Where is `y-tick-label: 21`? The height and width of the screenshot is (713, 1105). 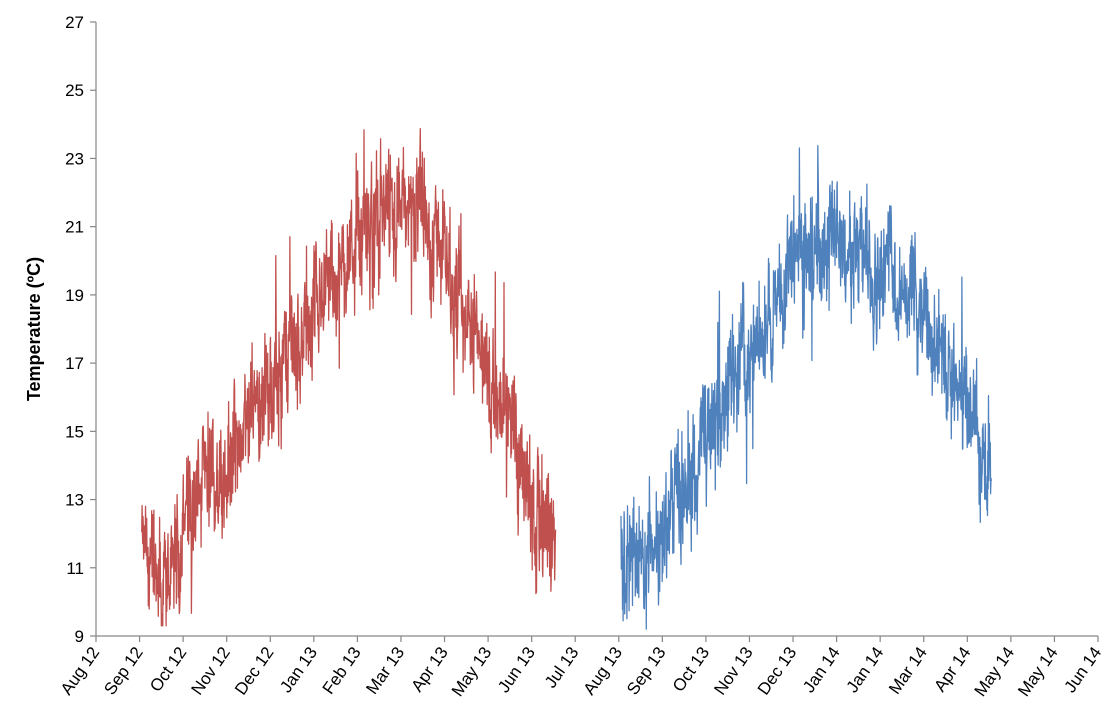 y-tick-label: 21 is located at coordinates (74, 227).